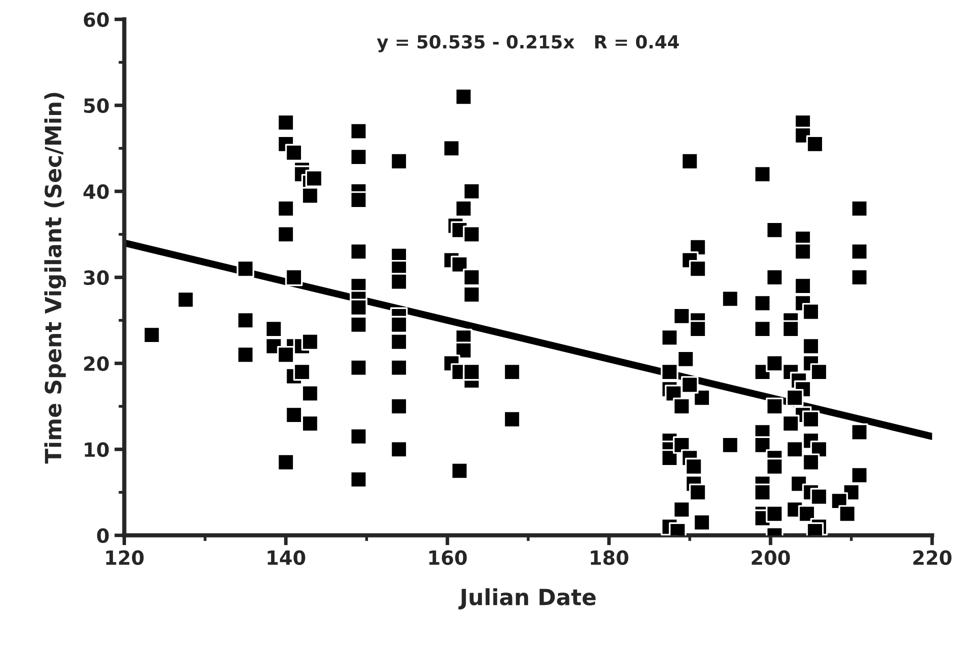 The image size is (956, 645). Describe the element at coordinates (103, 536) in the screenshot. I see `y-tick-label: 0` at that location.